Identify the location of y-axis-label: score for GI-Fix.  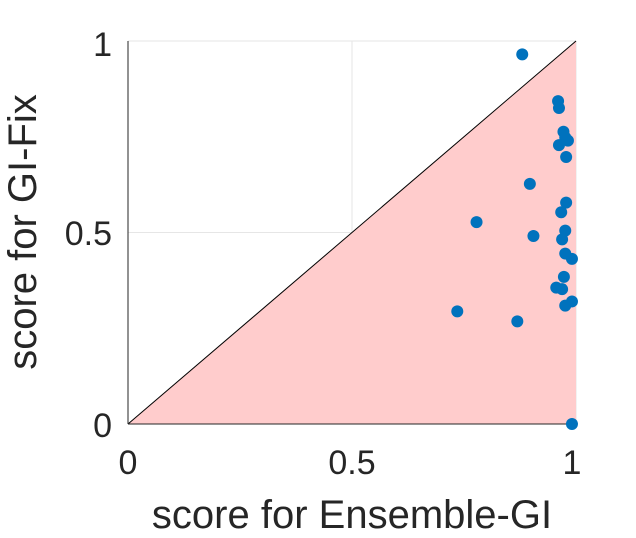
(23, 232).